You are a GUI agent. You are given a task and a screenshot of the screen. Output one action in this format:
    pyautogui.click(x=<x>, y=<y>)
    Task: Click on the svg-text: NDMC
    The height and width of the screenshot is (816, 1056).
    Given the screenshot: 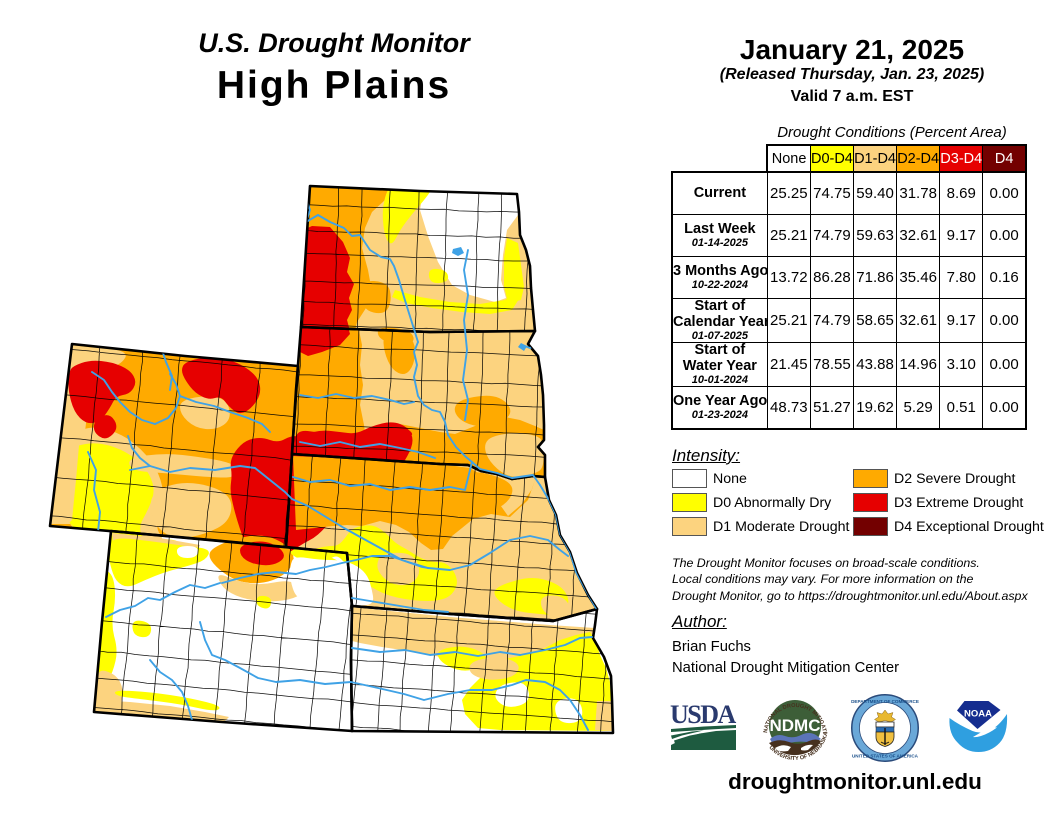 What is the action you would take?
    pyautogui.click(x=795, y=725)
    